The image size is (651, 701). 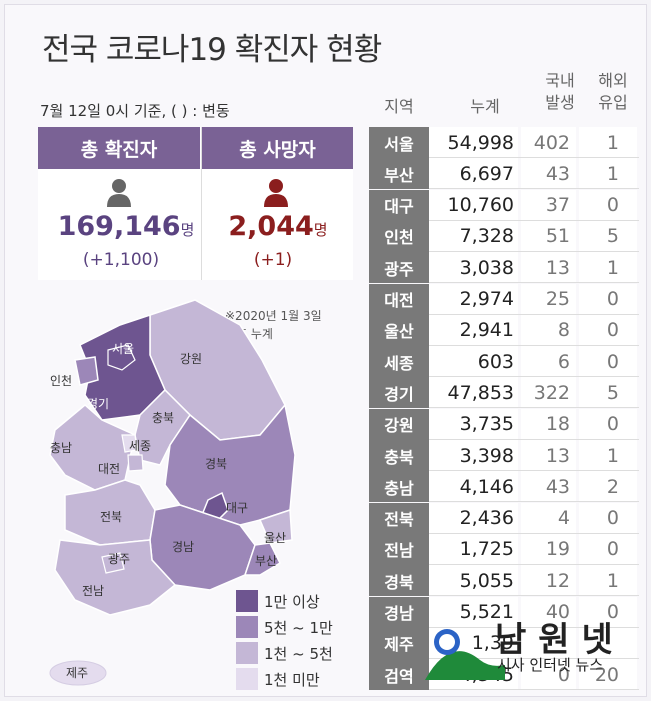 I want to click on header-domestic-line2: 발생, so click(x=560, y=102).